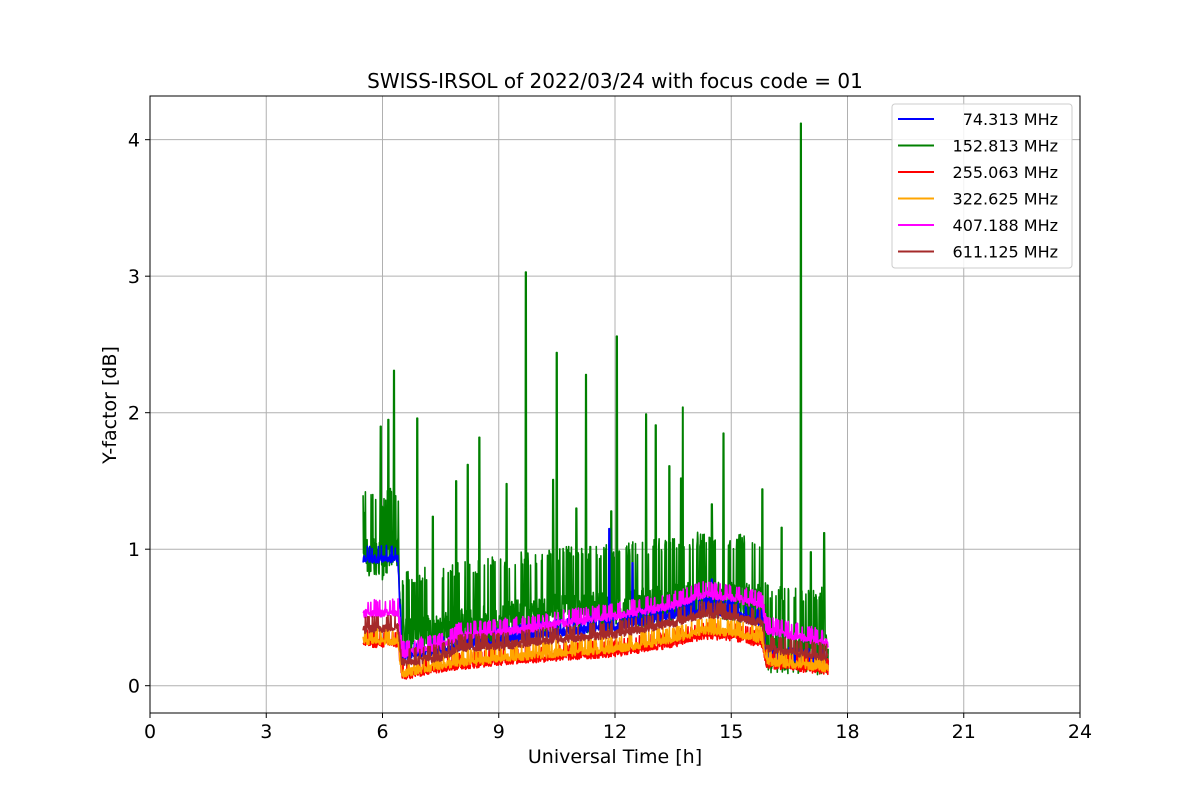  What do you see at coordinates (1005, 225) in the screenshot?
I see `legend-entry: 407.188 MHz` at bounding box center [1005, 225].